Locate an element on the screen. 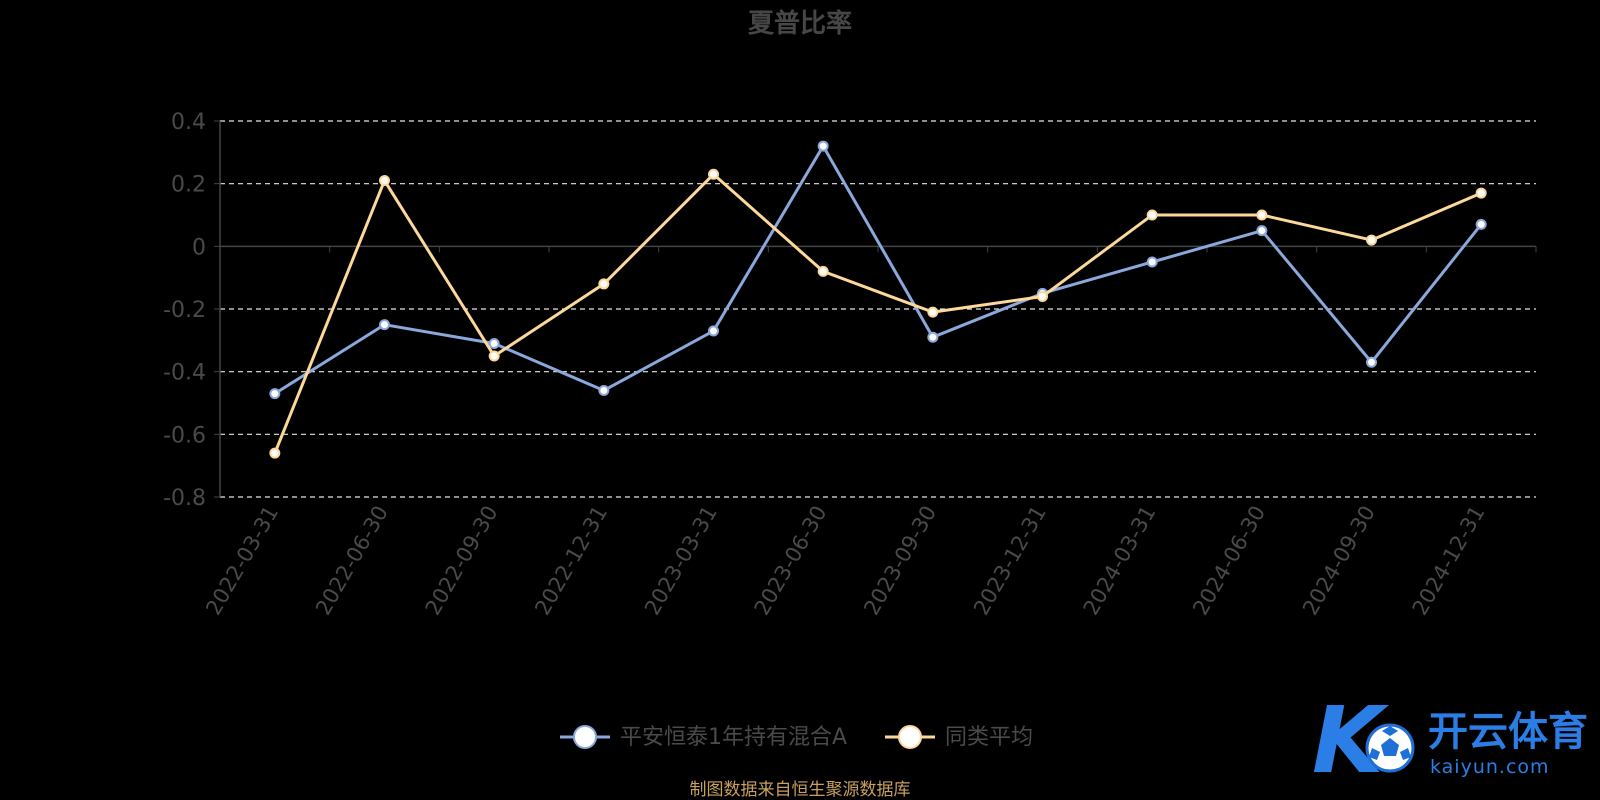 Image resolution: width=1600 pixels, height=800 pixels. watermark-brand-name: 开云体育 is located at coordinates (1508, 732).